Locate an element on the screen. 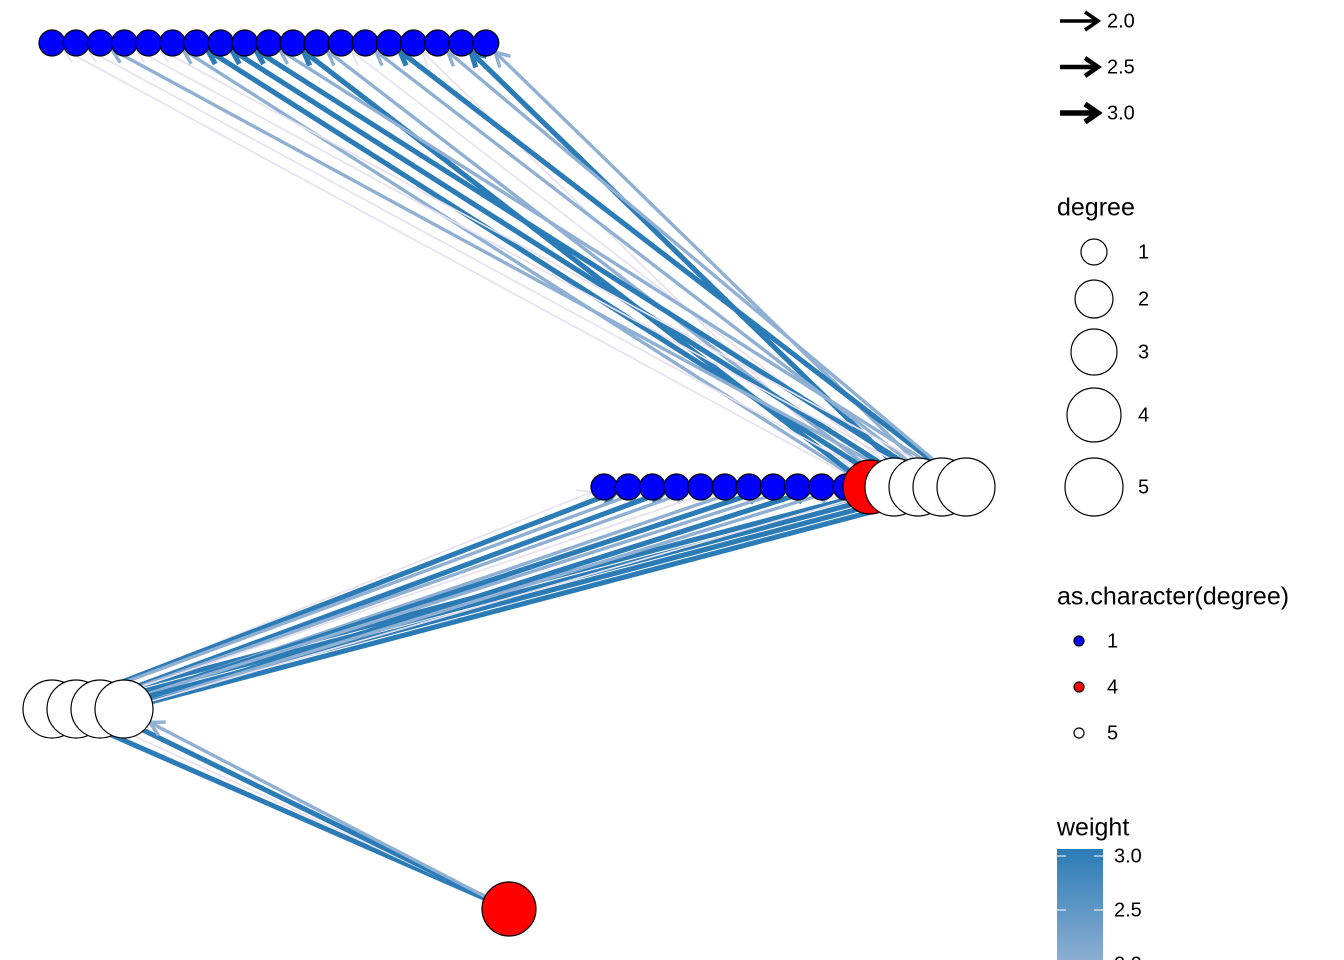  colorbar is located at coordinates (1080, 904).